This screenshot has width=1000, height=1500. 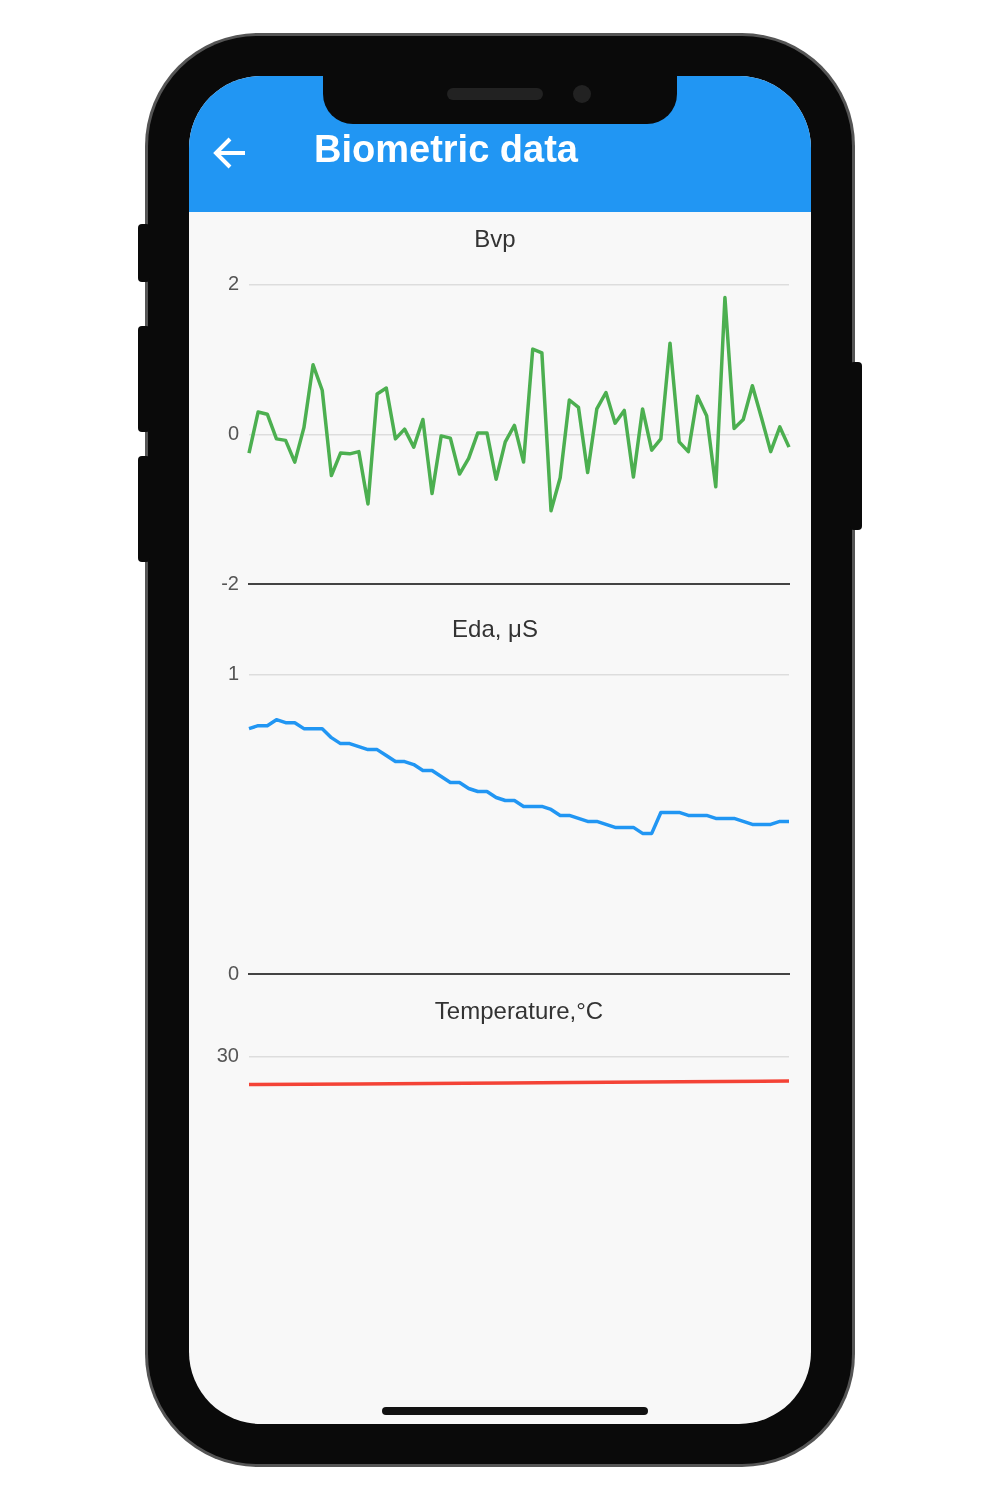 I want to click on chart-title: Temperature,°C, so click(x=519, y=1011).